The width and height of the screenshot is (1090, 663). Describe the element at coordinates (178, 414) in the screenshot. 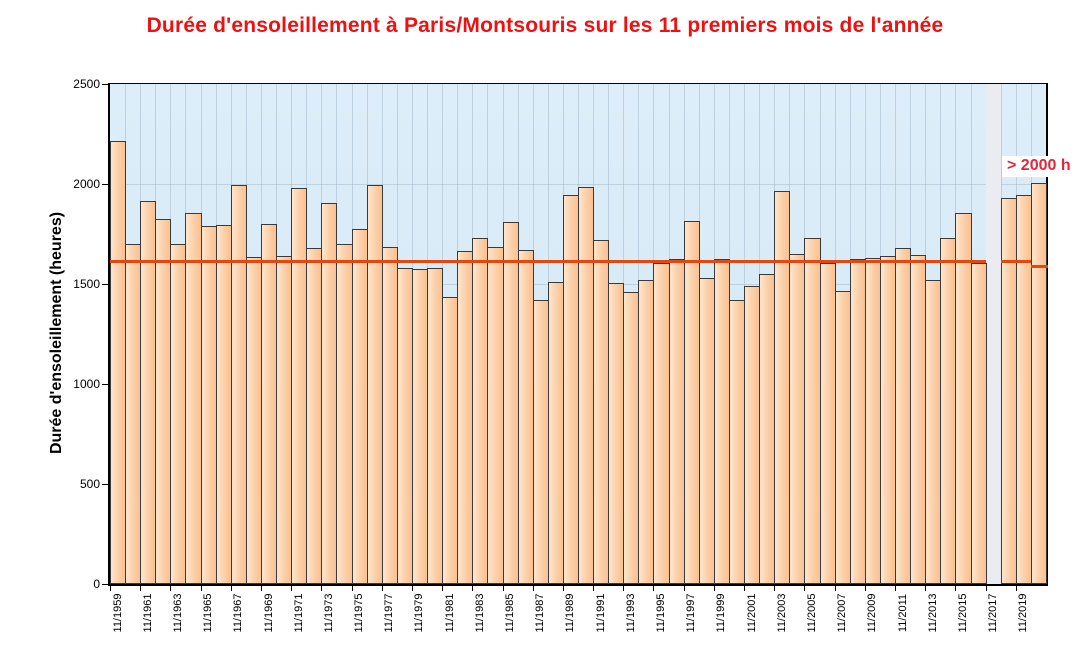

I see `bar-1963` at that location.